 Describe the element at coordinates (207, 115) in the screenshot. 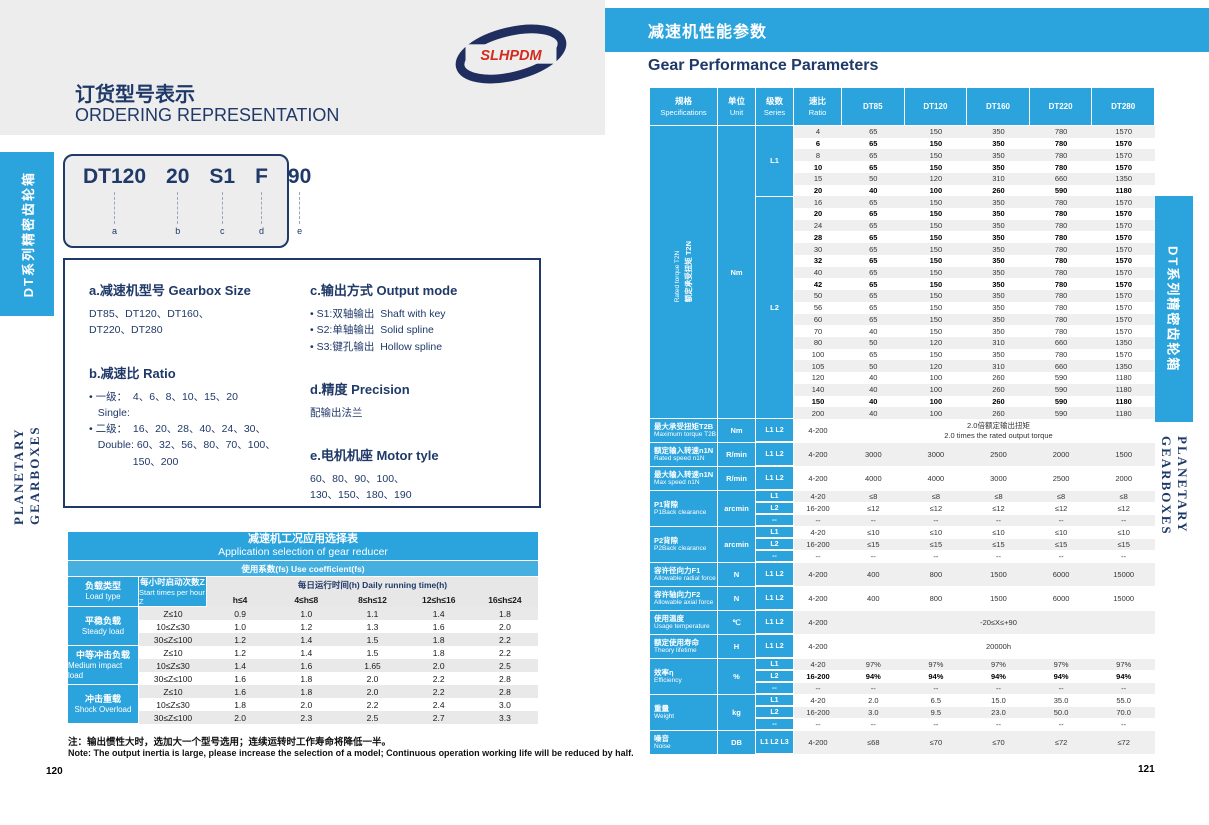

I see `page-title-en: ORDERING REPRESENTATION` at that location.